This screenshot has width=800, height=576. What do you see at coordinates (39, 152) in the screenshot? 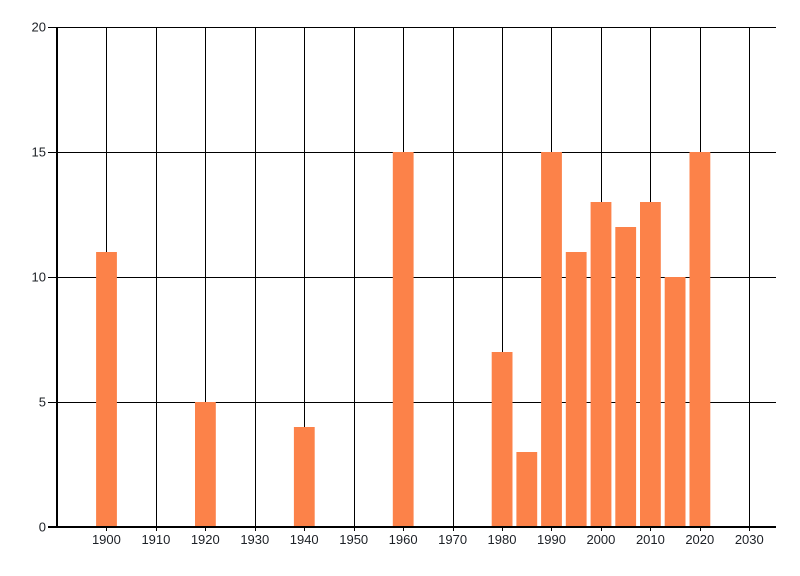
I see `y-tick-label: 15` at bounding box center [39, 152].